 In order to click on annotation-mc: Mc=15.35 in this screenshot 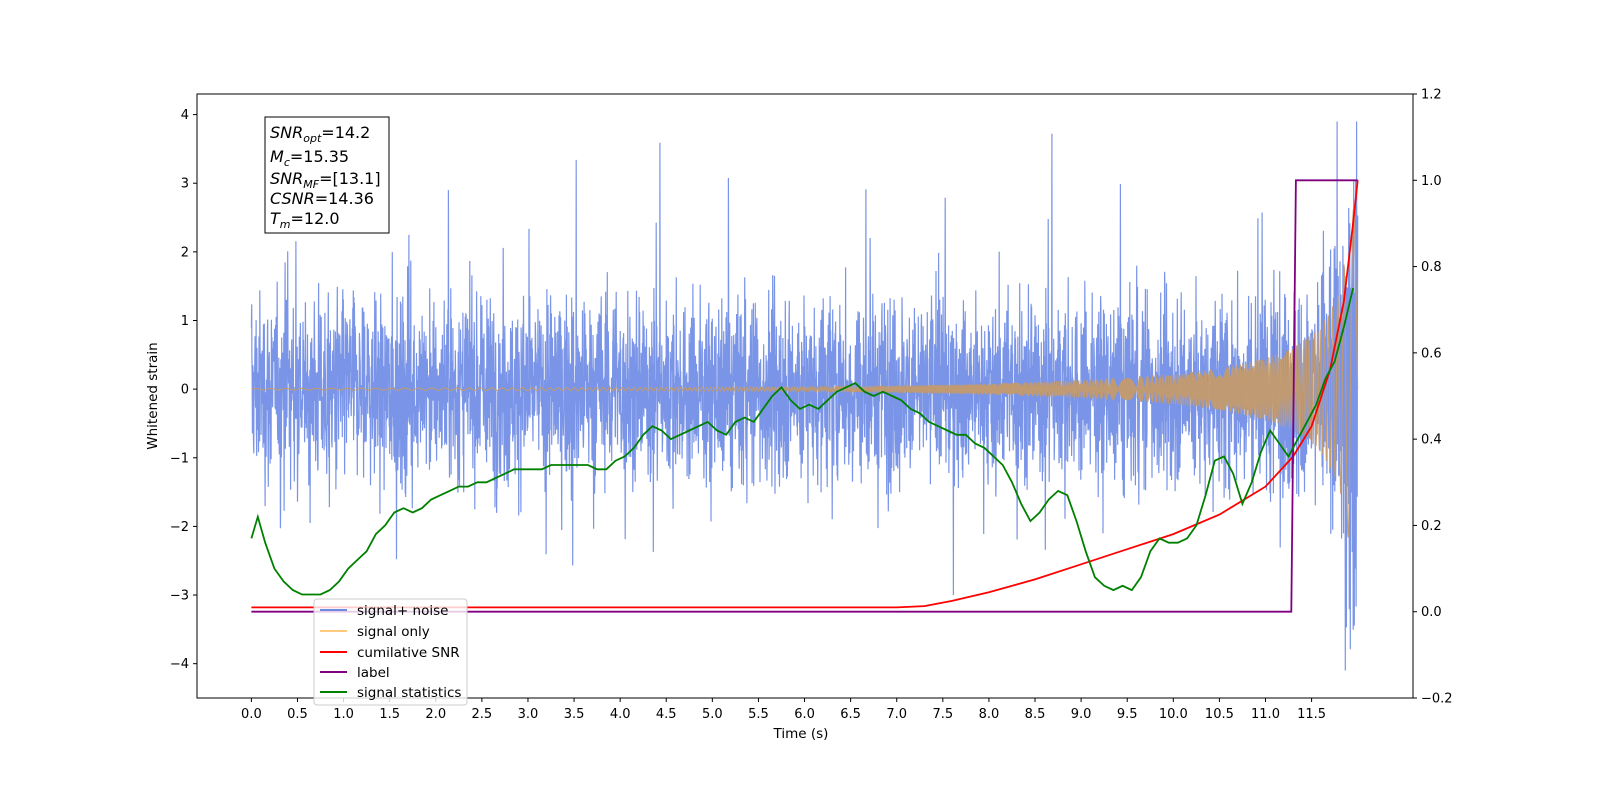, I will do `click(309, 158)`.